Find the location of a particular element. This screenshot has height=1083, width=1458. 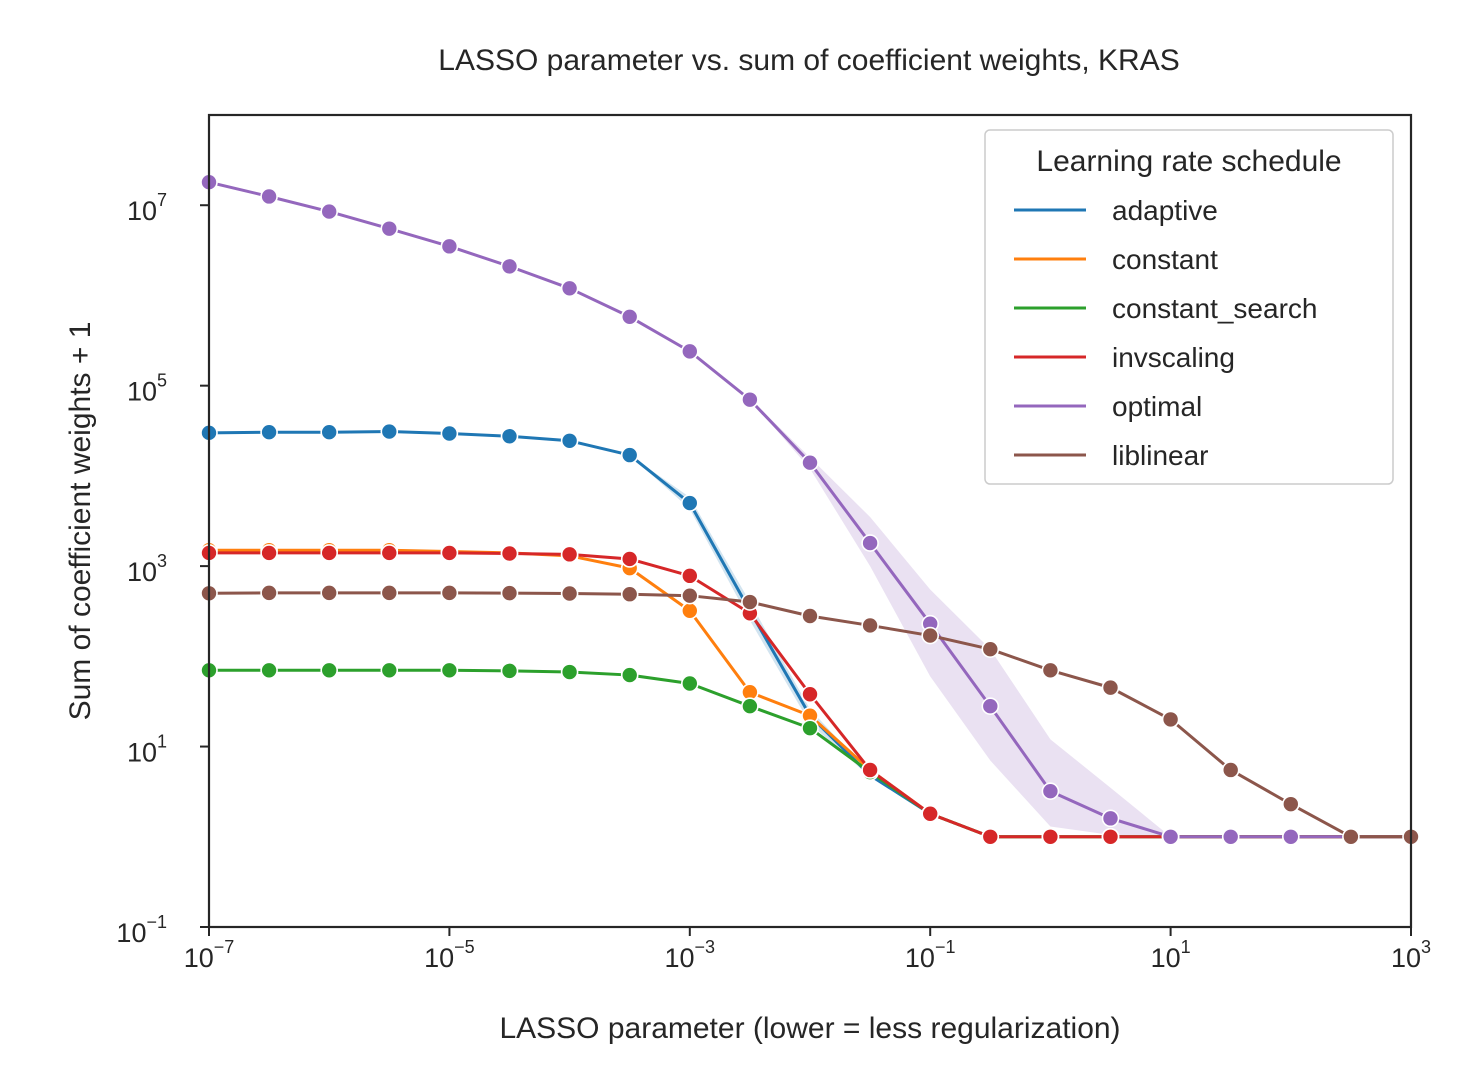

legend-title: Learning rate schedule is located at coordinates (1188, 161).